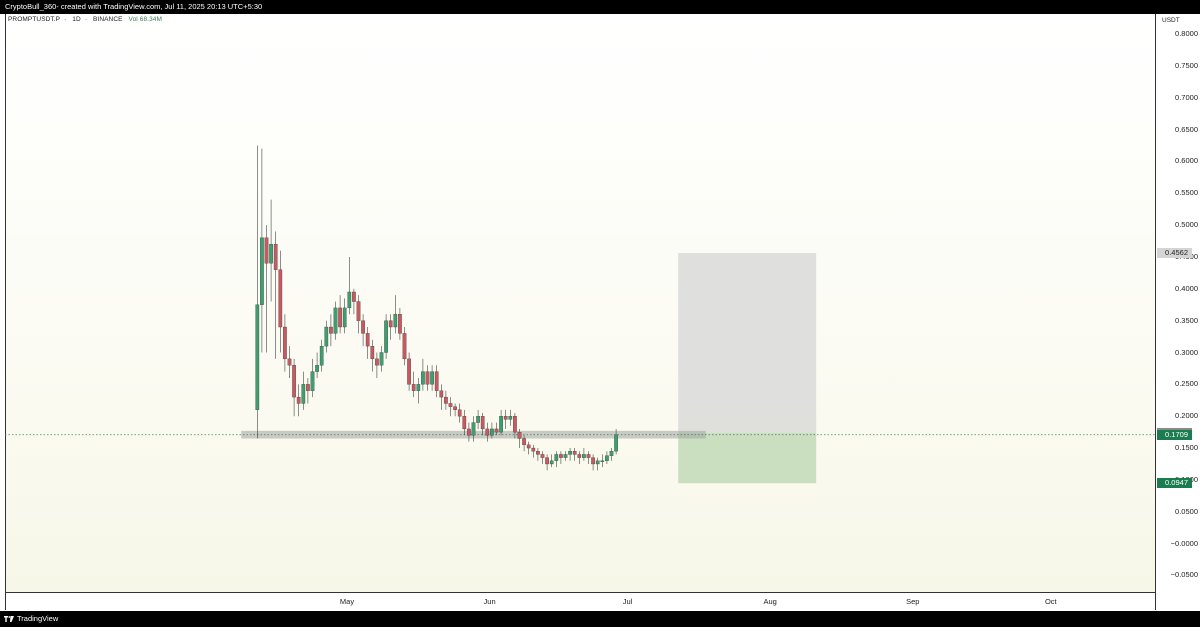 The width and height of the screenshot is (1200, 627). I want to click on stop-price-badge: 0.0947, so click(1174, 483).